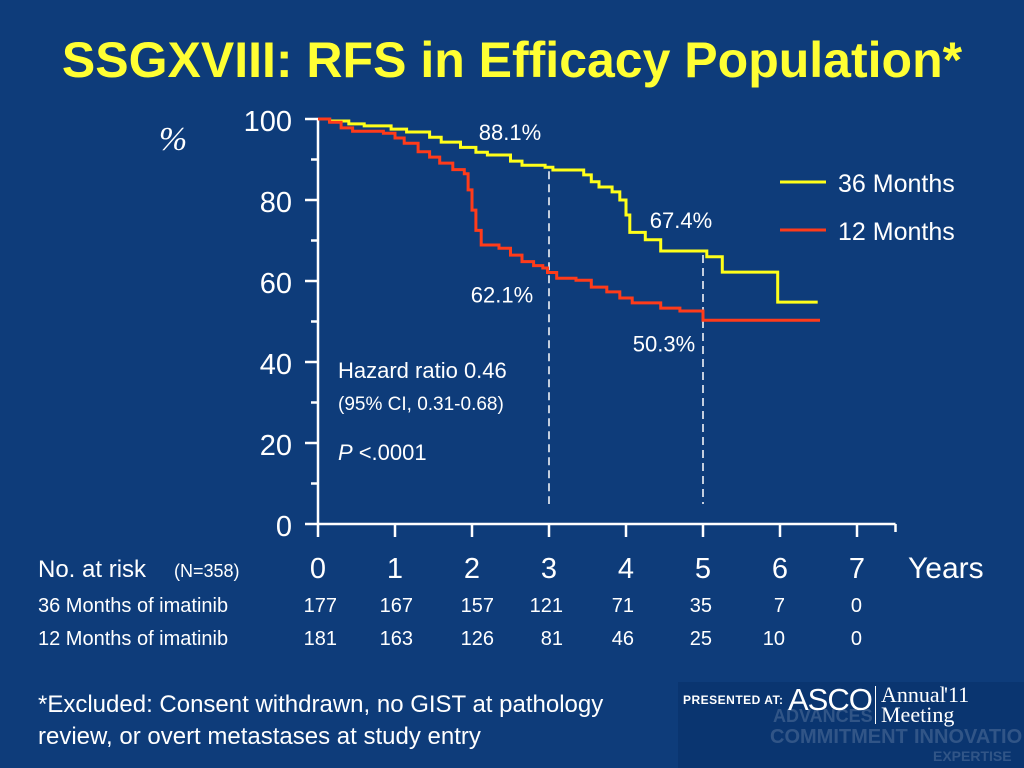 The height and width of the screenshot is (768, 1024). I want to click on risk-count: 121, so click(546, 606).